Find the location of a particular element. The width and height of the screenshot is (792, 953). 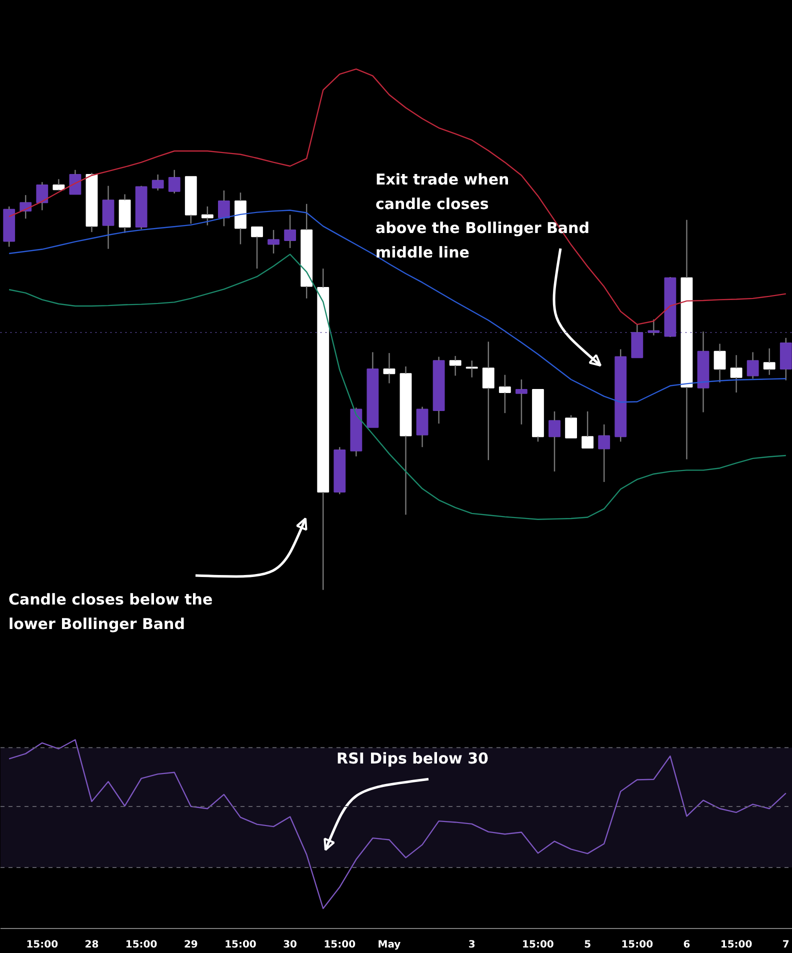

x-tick-label: May is located at coordinates (390, 945).